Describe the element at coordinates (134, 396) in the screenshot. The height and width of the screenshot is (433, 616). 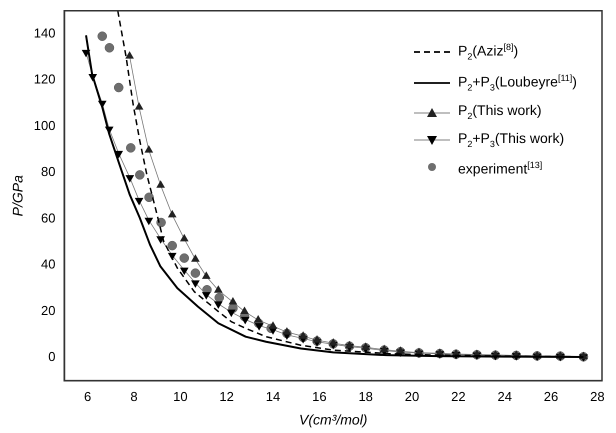
I see `x-tick-label: 8` at that location.